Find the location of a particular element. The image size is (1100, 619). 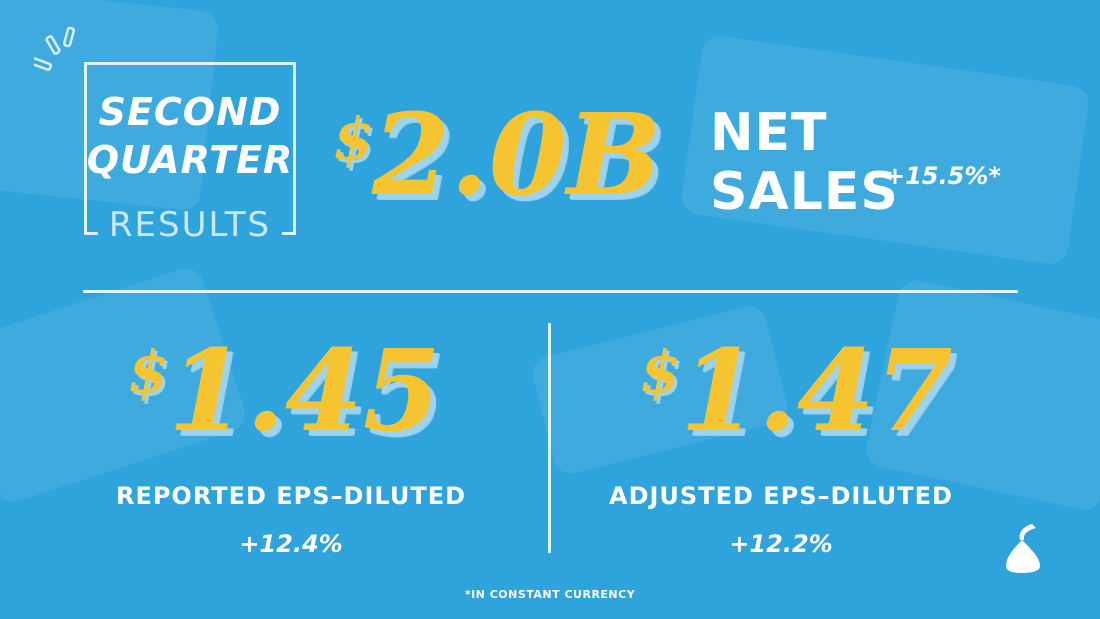

title-frame is located at coordinates (190, 148).